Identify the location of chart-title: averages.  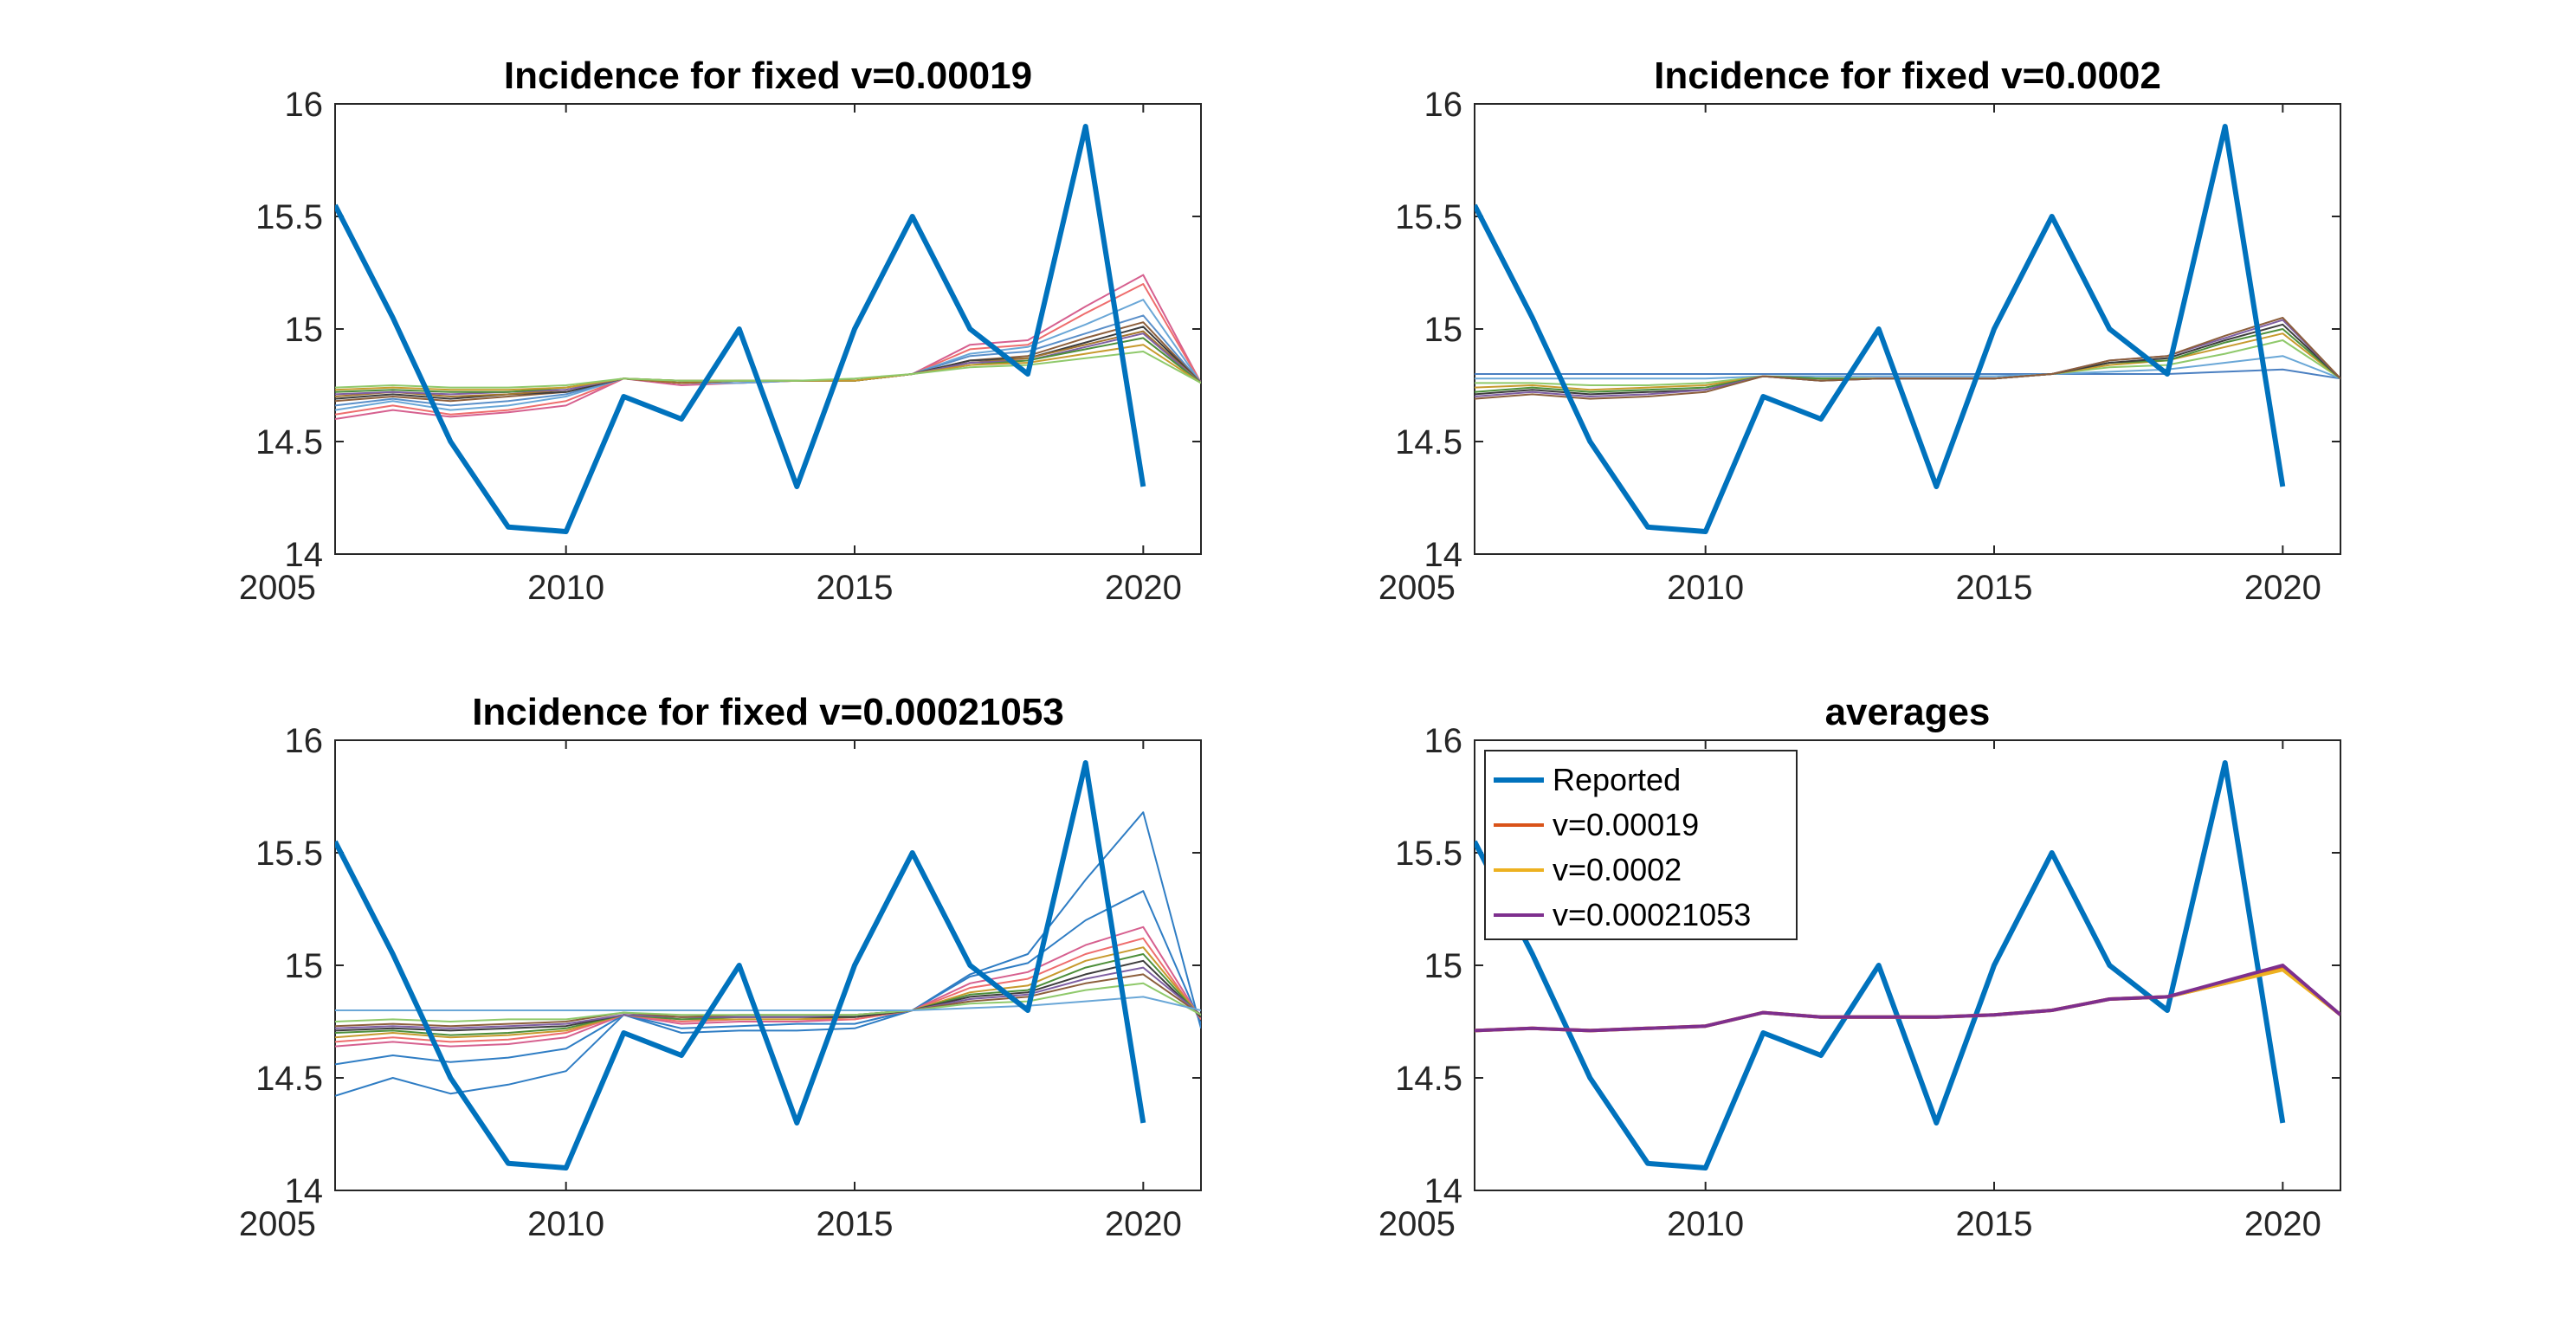
(1908, 712).